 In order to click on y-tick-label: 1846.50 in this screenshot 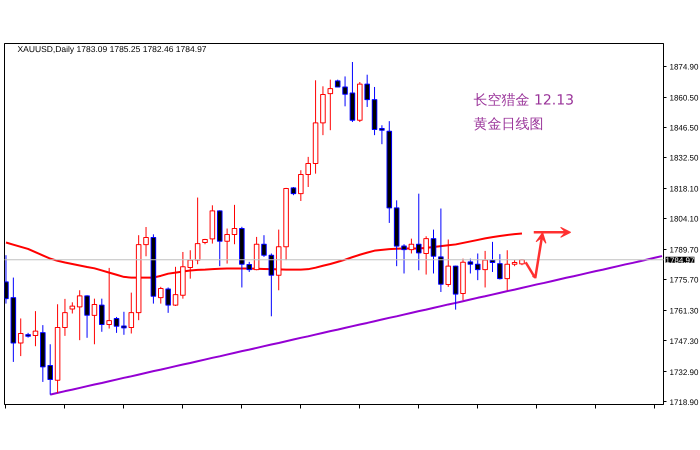, I will do `click(684, 127)`.